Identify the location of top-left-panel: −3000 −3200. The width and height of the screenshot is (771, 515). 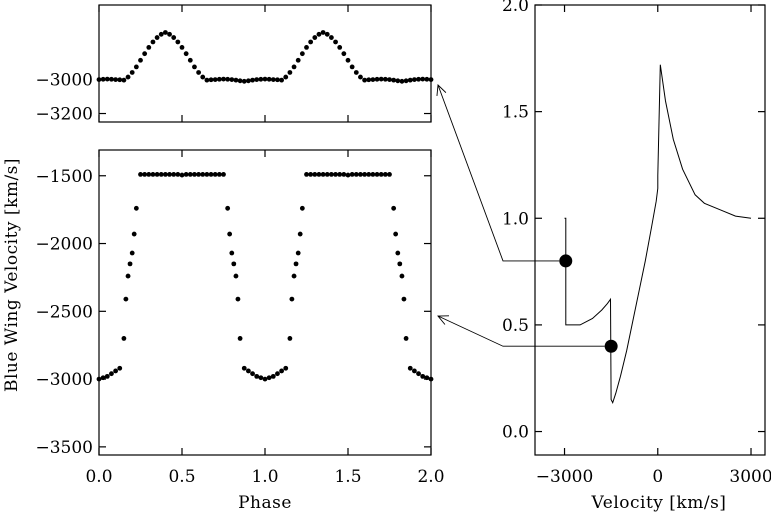
(234, 64).